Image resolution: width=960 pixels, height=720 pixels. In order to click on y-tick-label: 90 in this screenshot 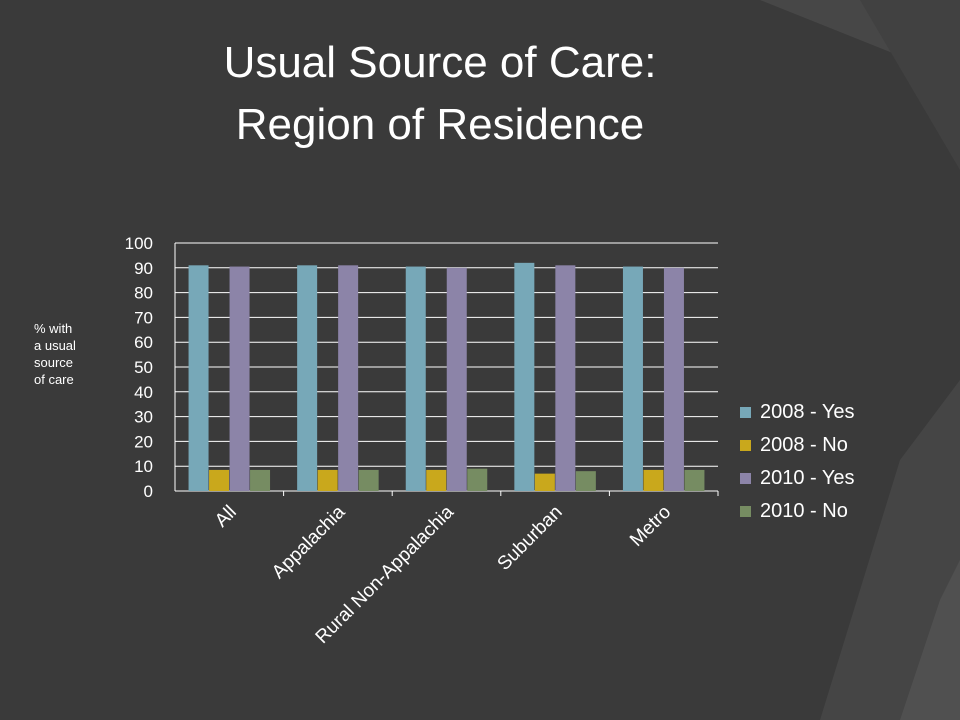, I will do `click(143, 268)`.